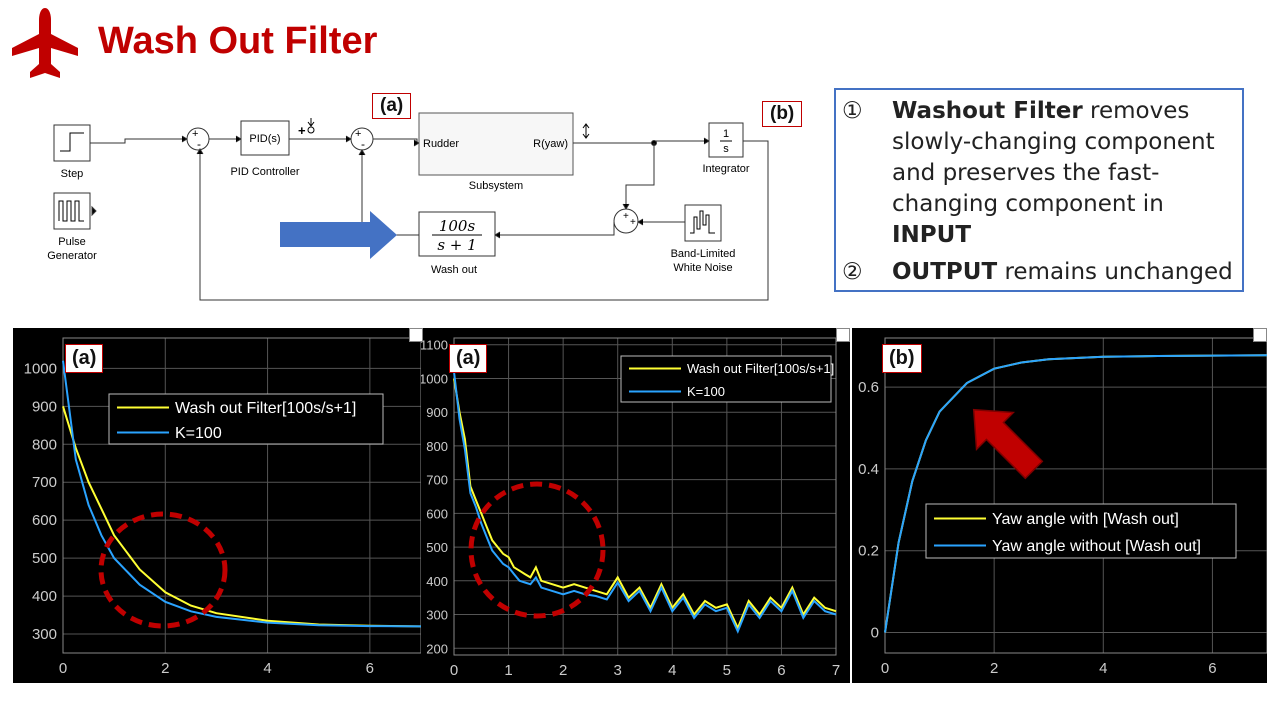  Describe the element at coordinates (727, 670) in the screenshot. I see `x-tick-label: 5` at that location.